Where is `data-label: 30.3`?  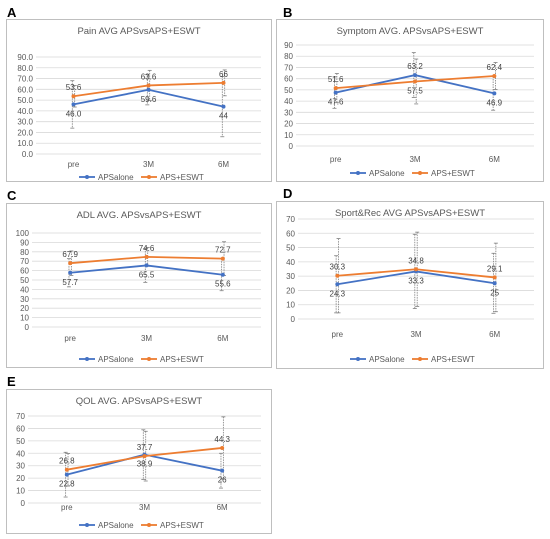 data-label: 30.3 is located at coordinates (338, 267).